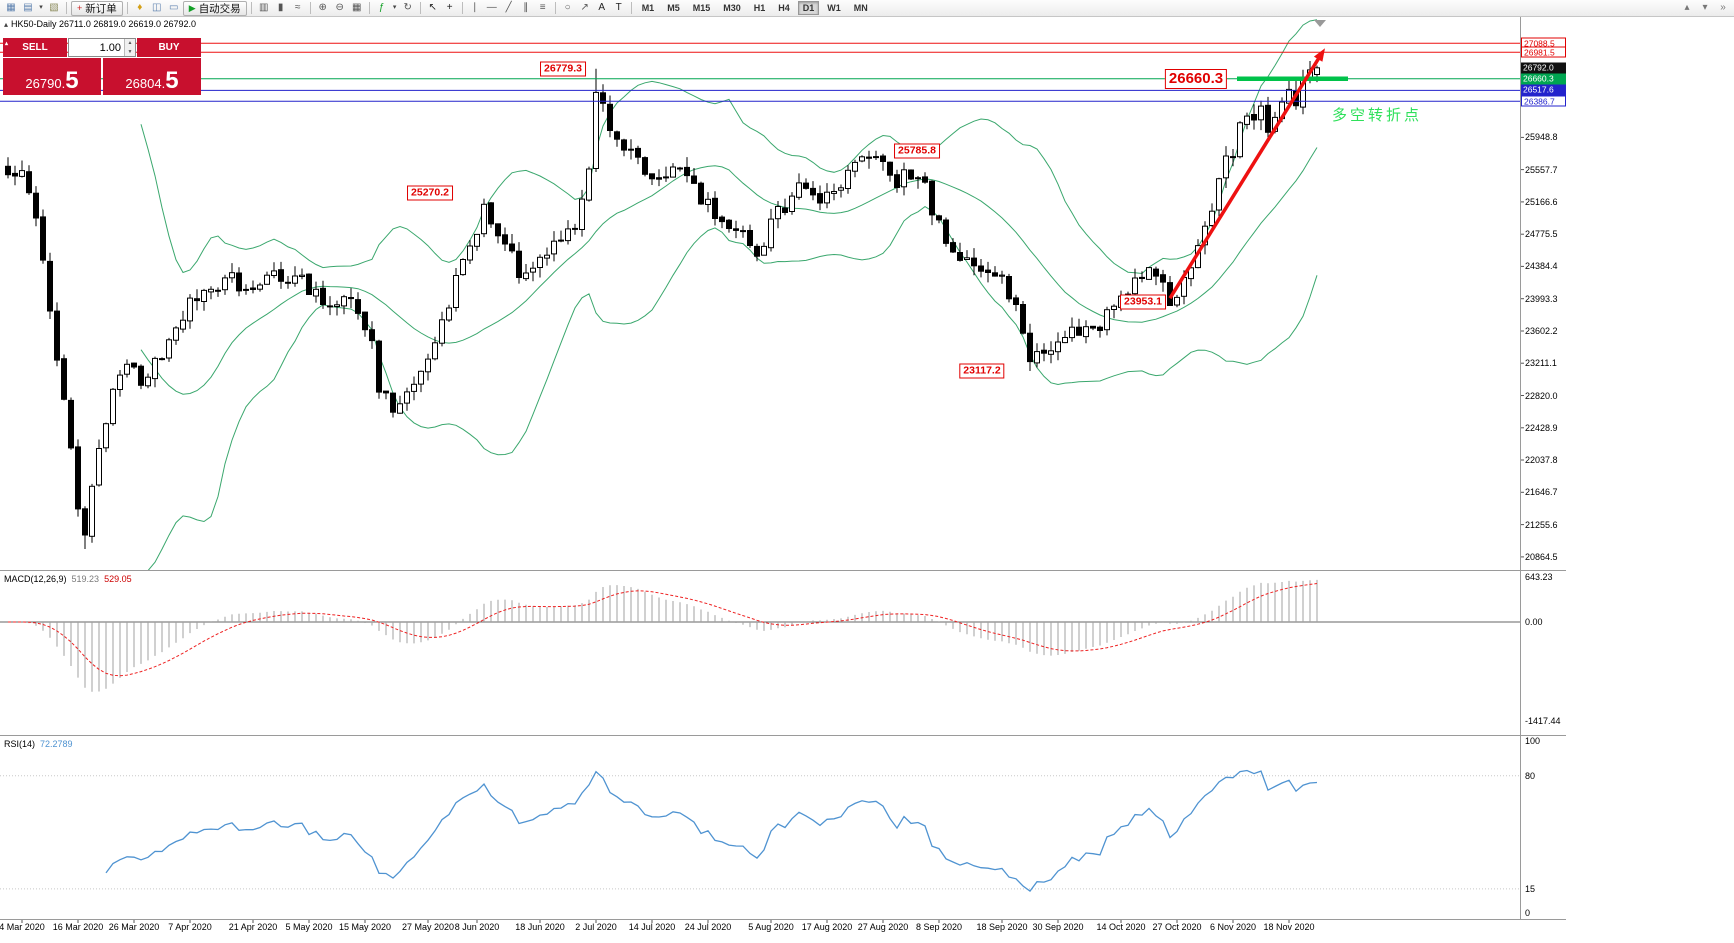 The height and width of the screenshot is (943, 1734). What do you see at coordinates (526, 7) in the screenshot?
I see `channel-icon: ∥` at bounding box center [526, 7].